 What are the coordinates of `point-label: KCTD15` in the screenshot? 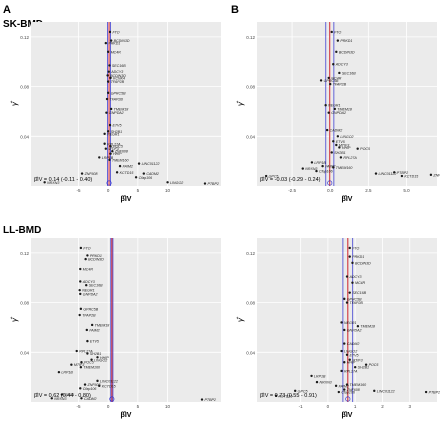 It's located at (286, 396).